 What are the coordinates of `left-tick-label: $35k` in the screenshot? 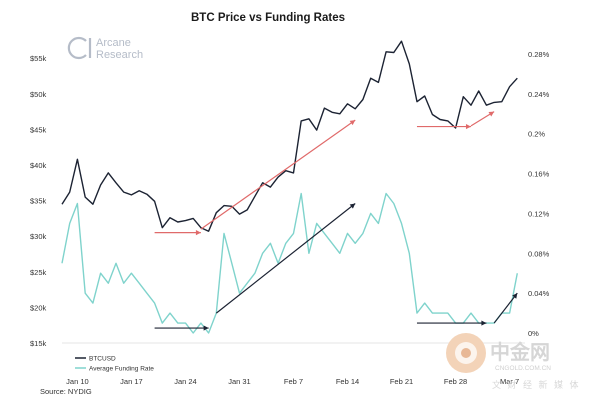 It's located at (38, 201).